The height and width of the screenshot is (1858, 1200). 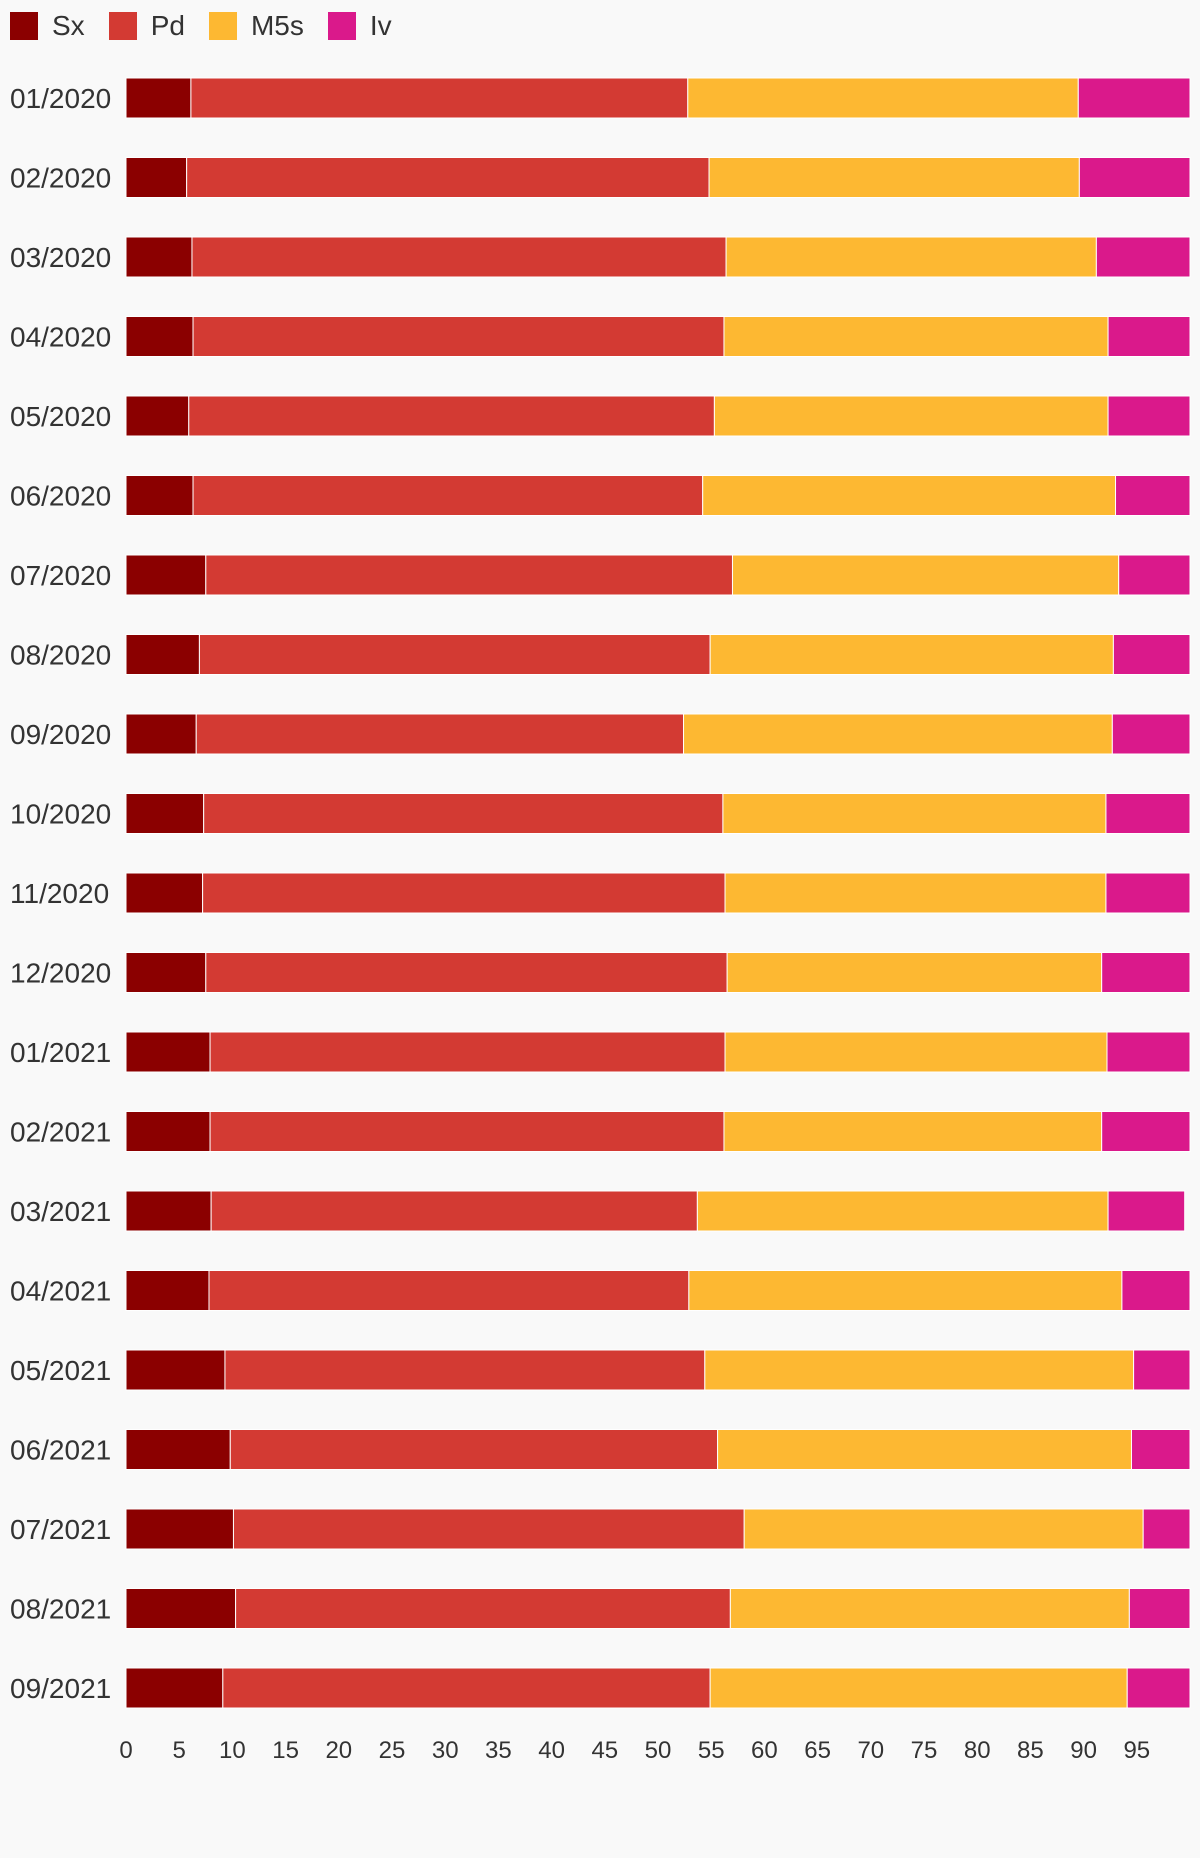 What do you see at coordinates (359, 26) in the screenshot?
I see `legend-item-iv: Iv` at bounding box center [359, 26].